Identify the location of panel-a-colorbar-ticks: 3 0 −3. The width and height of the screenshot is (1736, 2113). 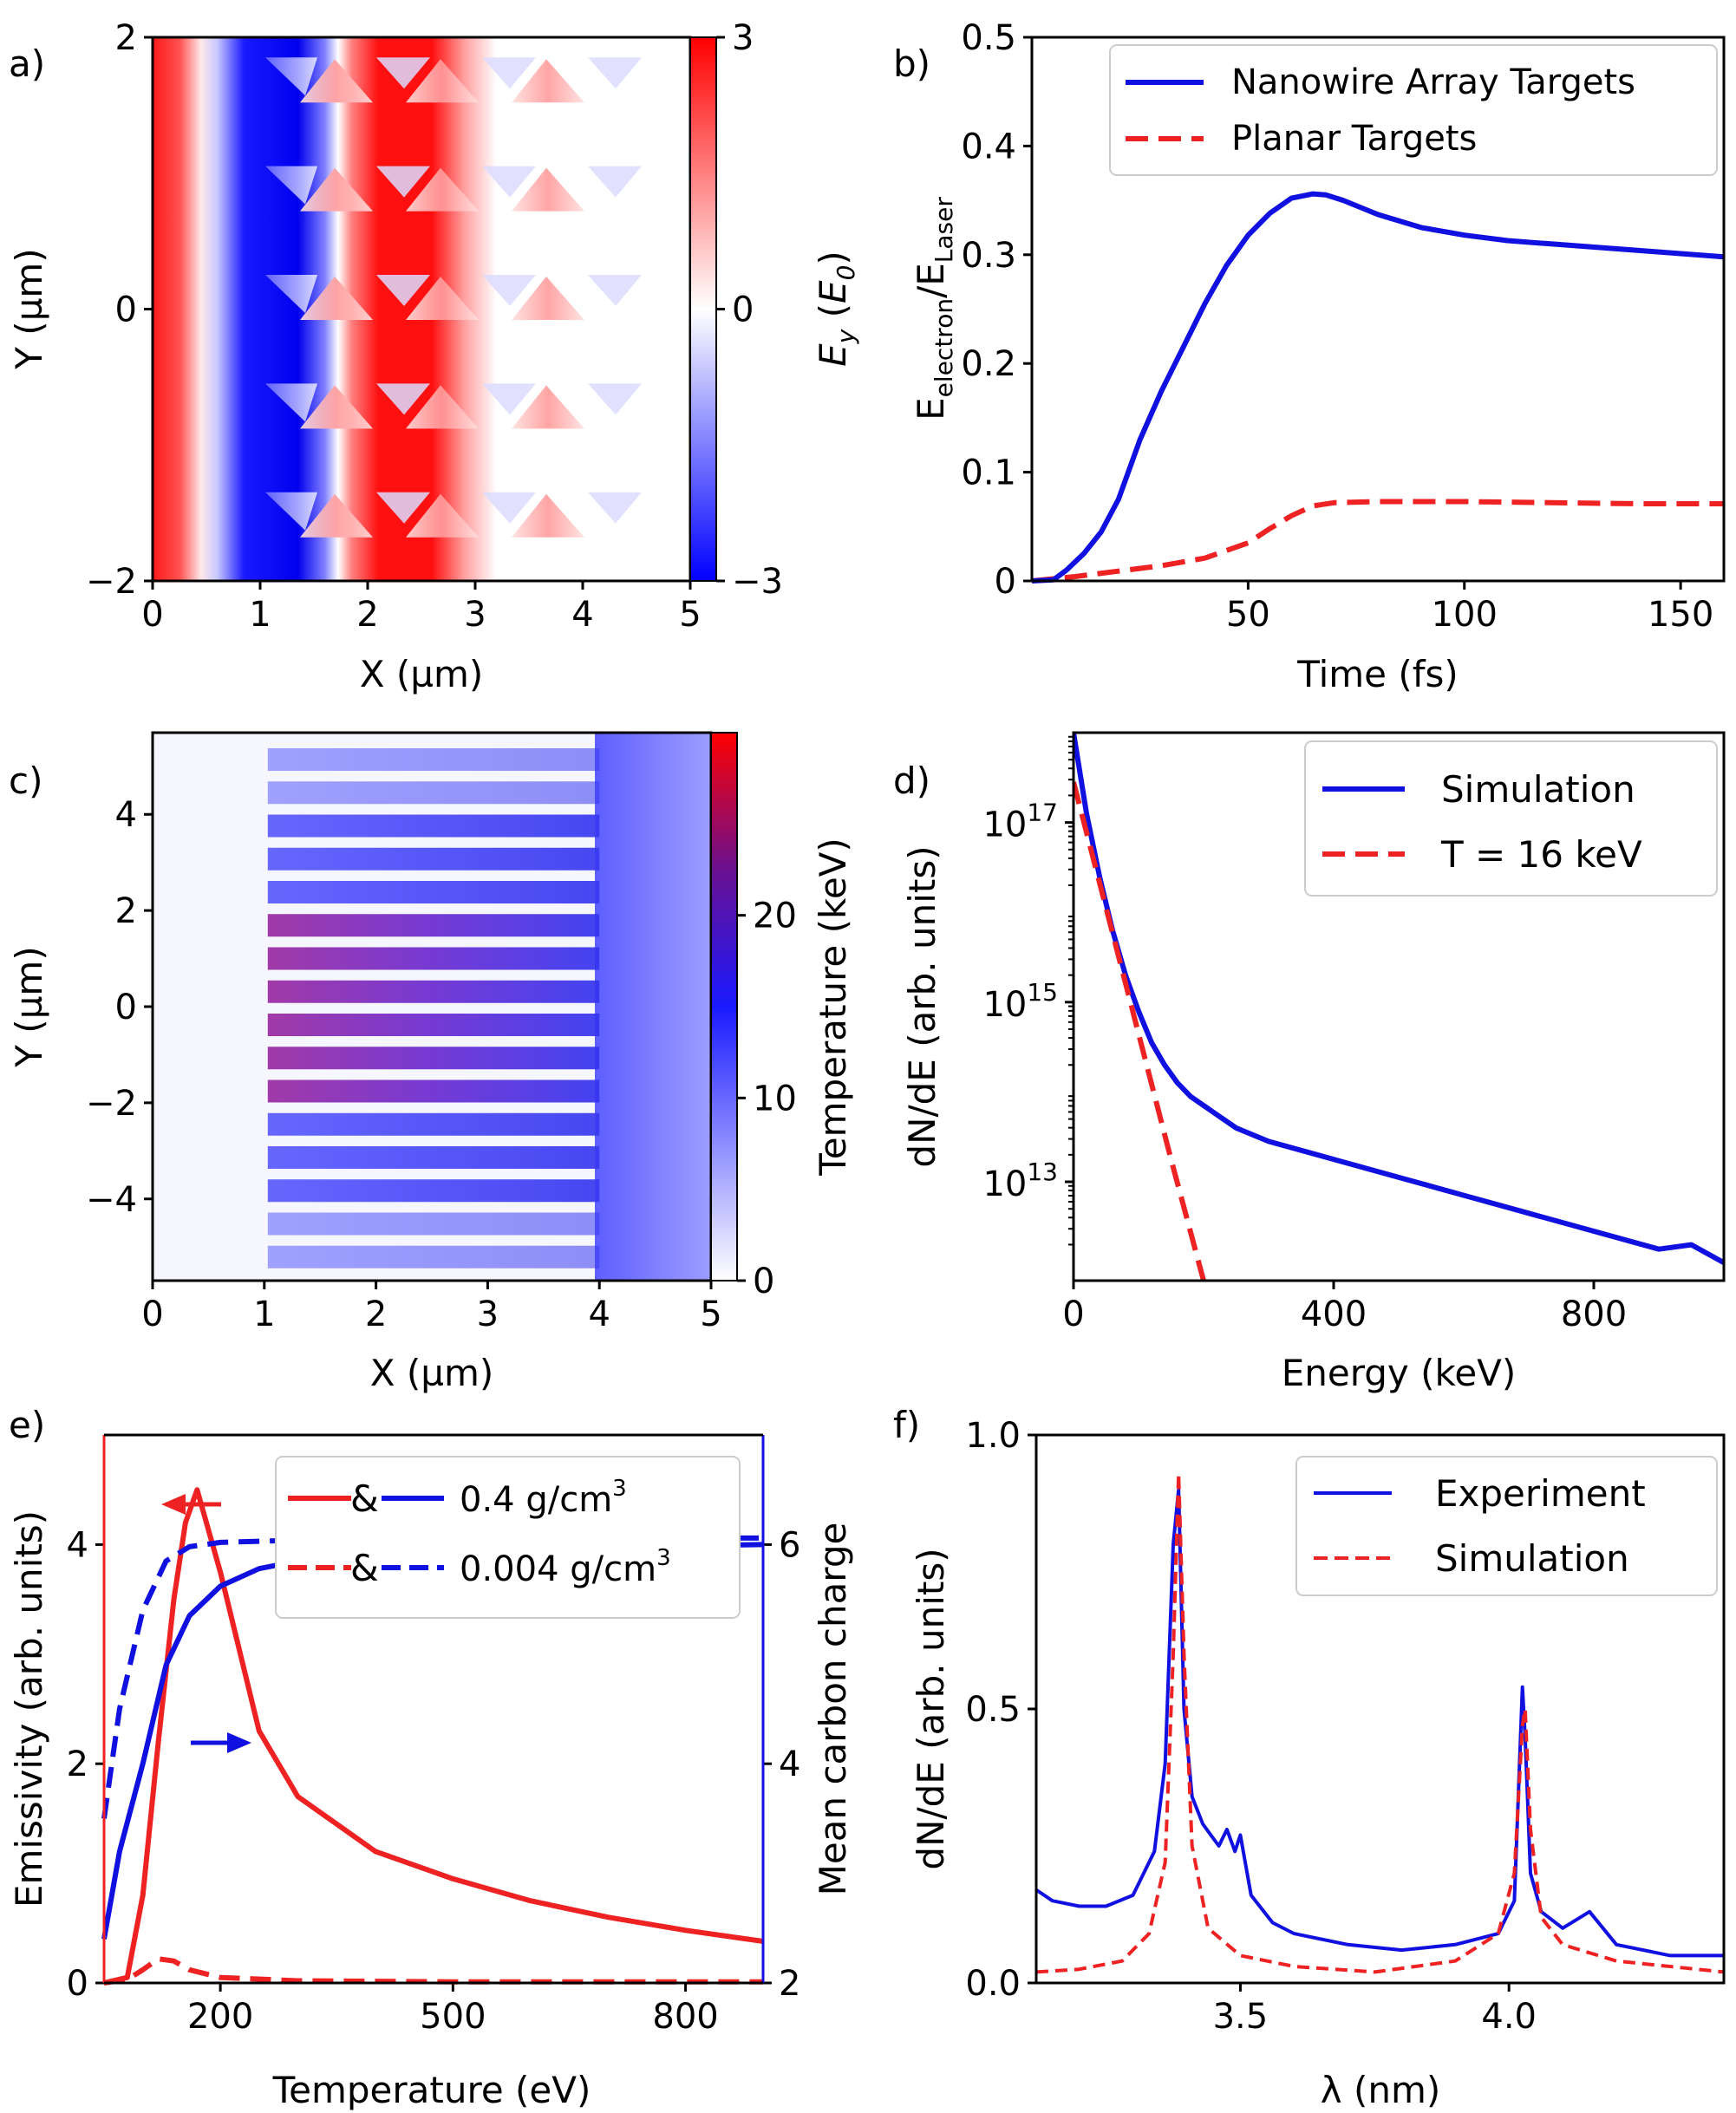
(749, 310).